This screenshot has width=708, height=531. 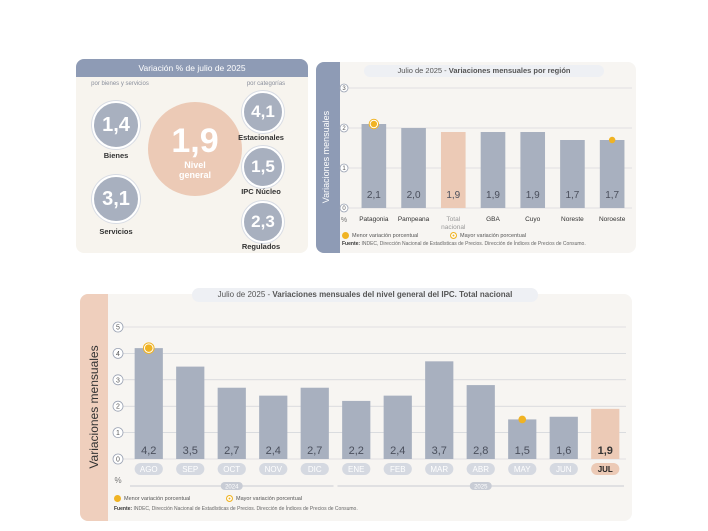 What do you see at coordinates (439, 451) in the screenshot?
I see `bar-value-label: 3,7` at bounding box center [439, 451].